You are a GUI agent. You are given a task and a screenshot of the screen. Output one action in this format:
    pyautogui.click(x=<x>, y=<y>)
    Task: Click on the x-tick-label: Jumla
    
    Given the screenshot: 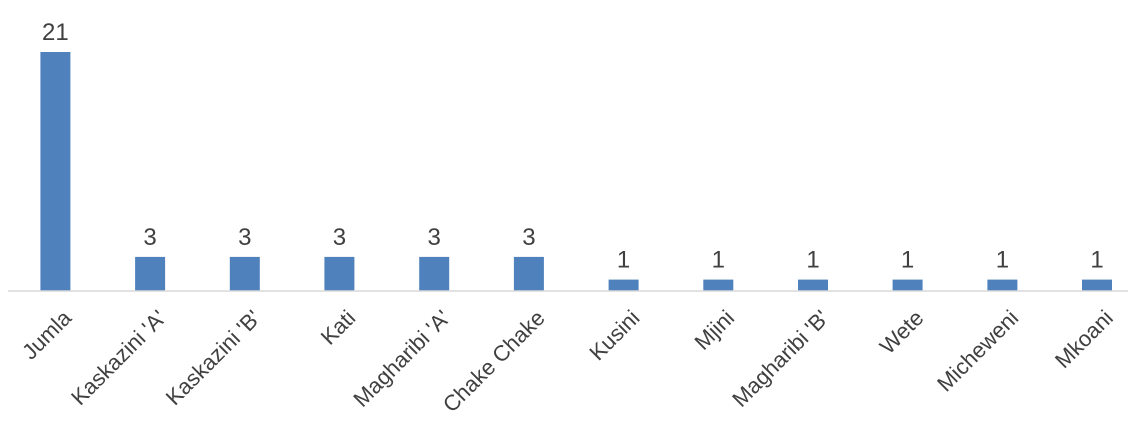 What is the action you would take?
    pyautogui.click(x=47, y=335)
    